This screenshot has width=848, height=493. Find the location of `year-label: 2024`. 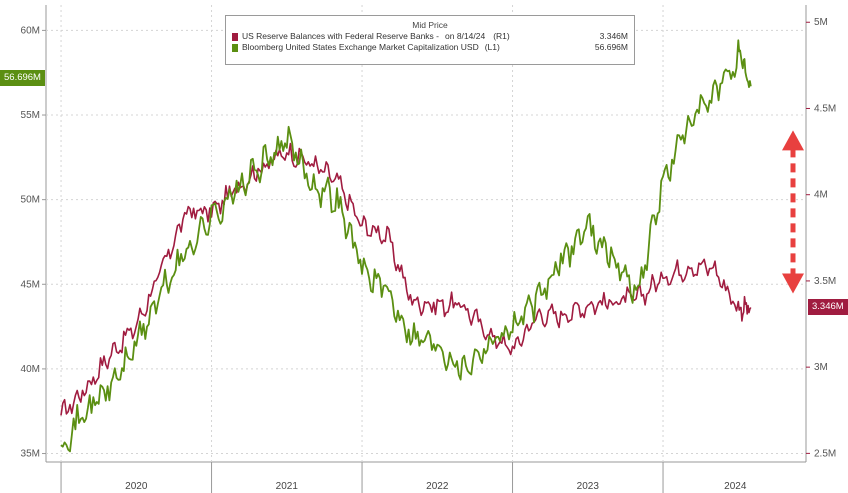

year-label: 2024 is located at coordinates (735, 486).